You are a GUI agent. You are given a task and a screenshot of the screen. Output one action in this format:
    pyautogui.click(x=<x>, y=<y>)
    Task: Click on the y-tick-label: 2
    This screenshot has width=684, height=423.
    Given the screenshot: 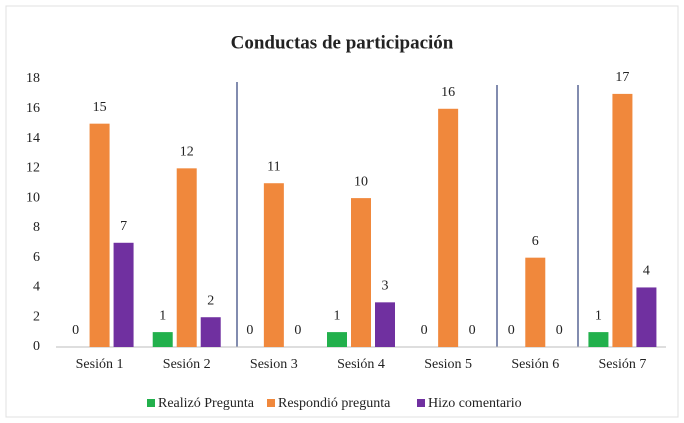 What is the action you would take?
    pyautogui.click(x=36, y=316)
    